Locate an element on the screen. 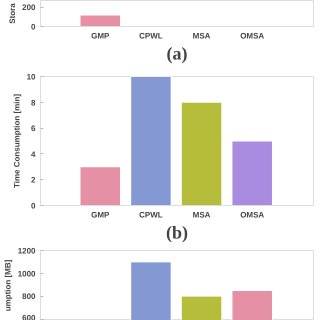  y-tick-label: 200 is located at coordinates (29, 7).